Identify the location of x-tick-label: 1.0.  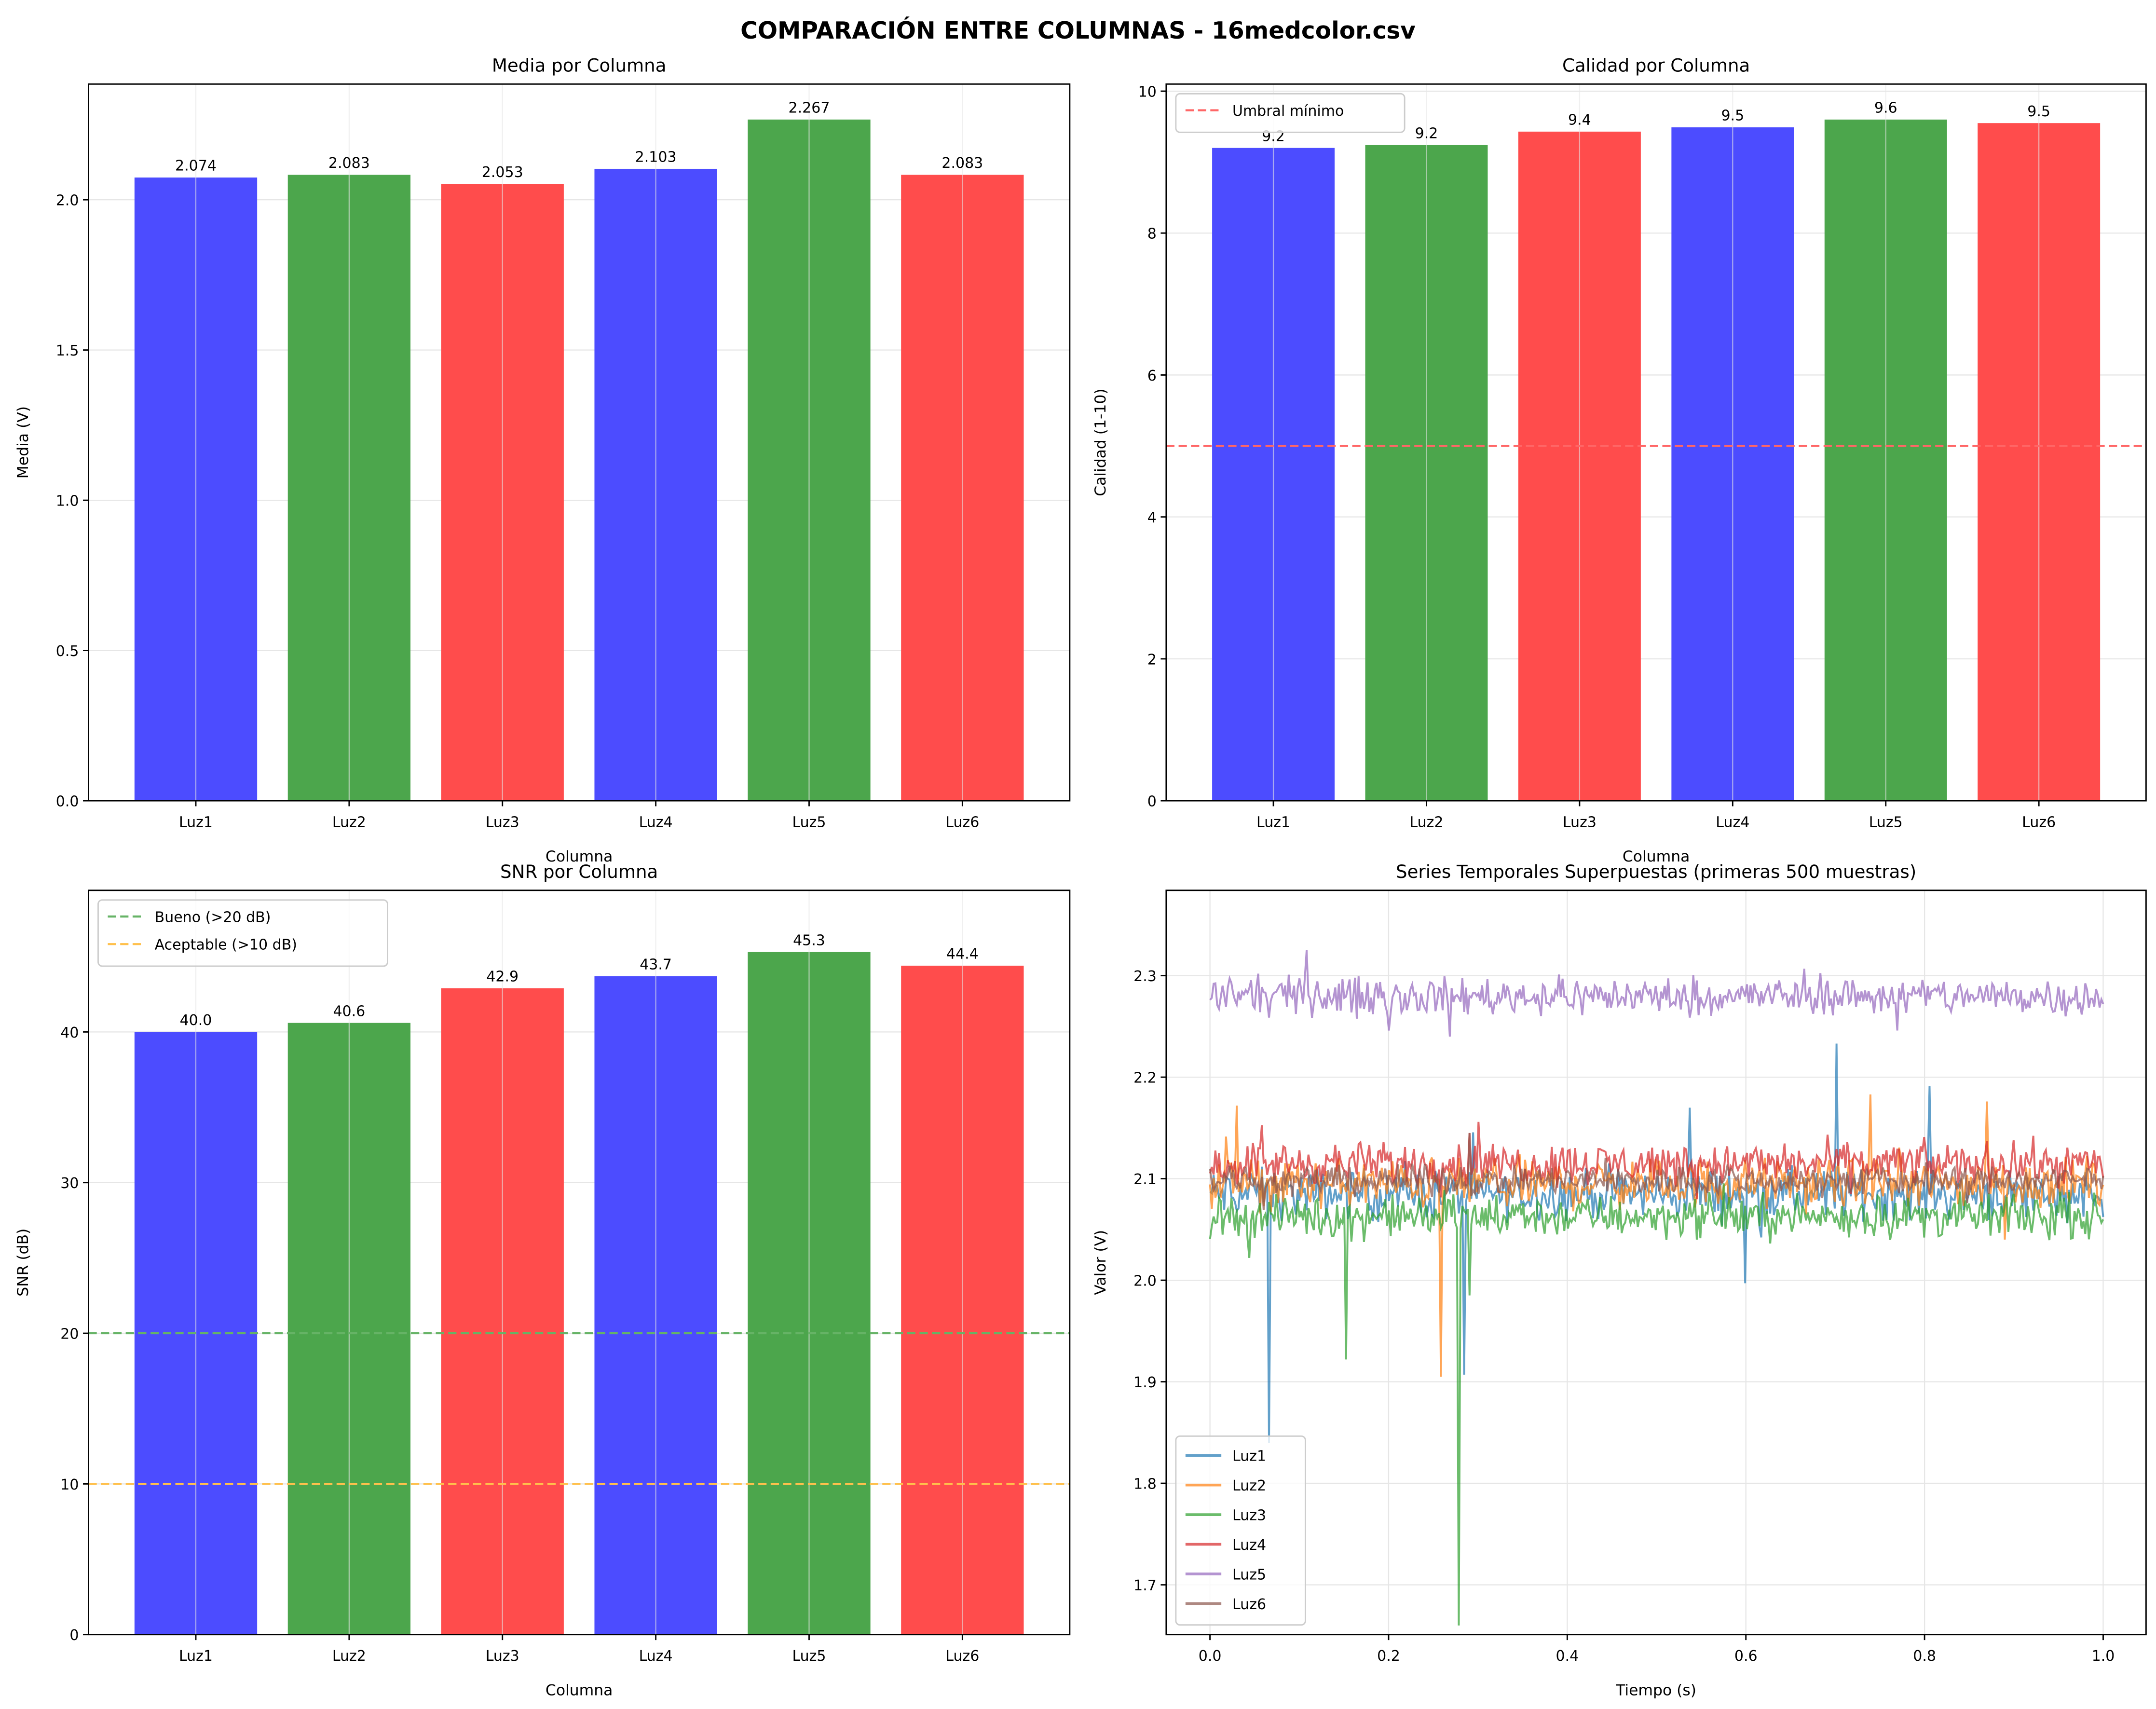
(2103, 1656).